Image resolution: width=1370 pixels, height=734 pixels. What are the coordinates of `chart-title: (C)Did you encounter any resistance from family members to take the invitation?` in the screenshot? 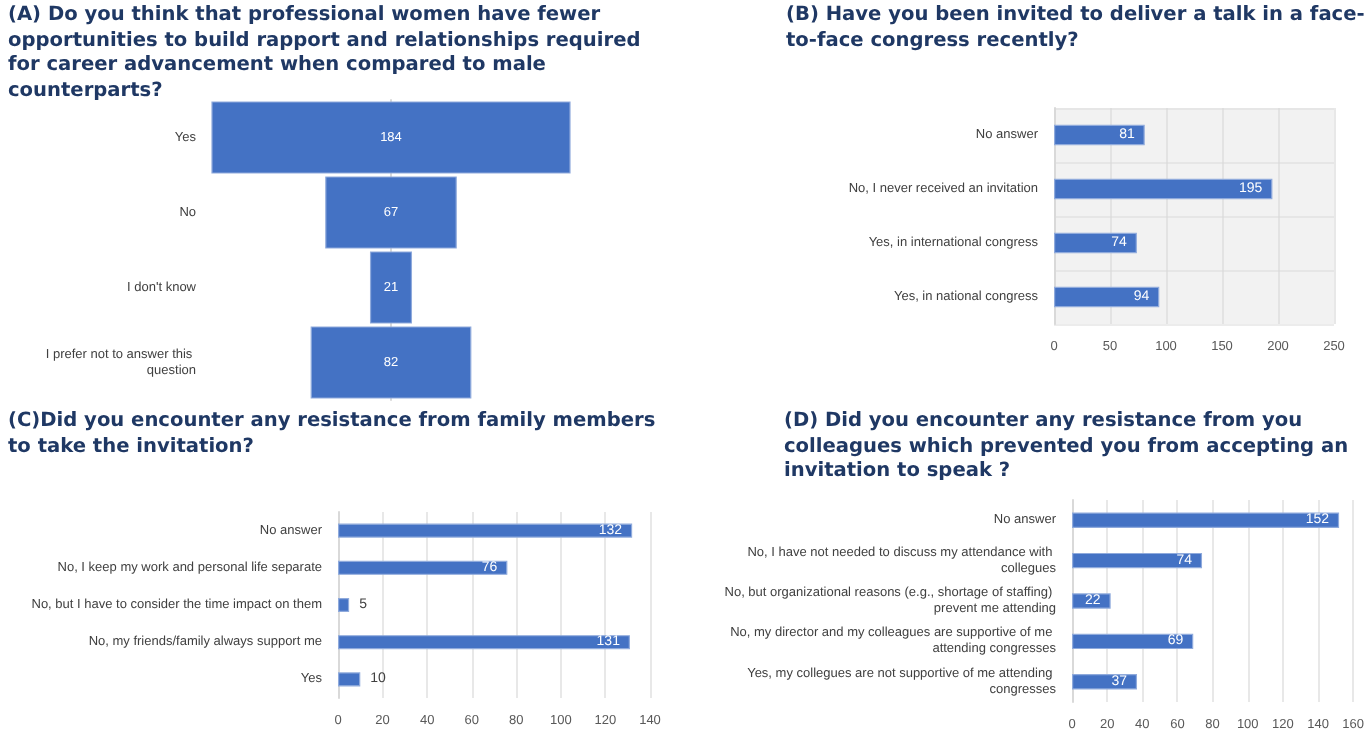 It's located at (333, 435).